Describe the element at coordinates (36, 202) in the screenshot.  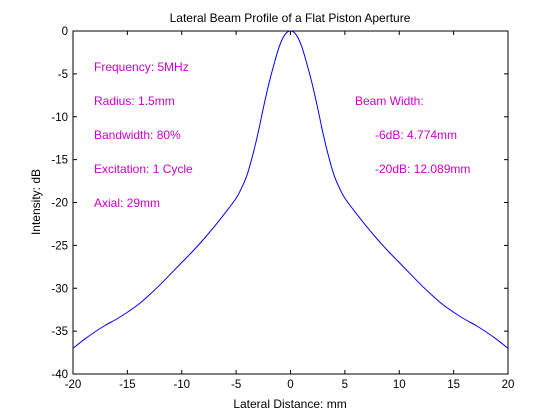
I see `y-axis-title: Intensity: dB` at that location.